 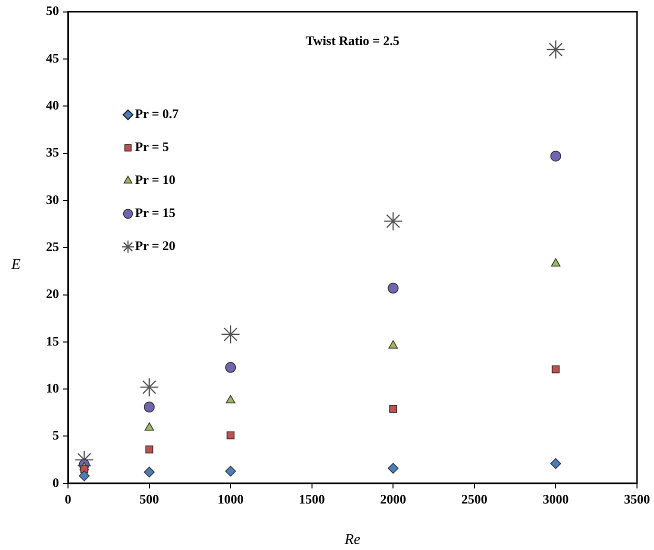 I want to click on x-tick-label: 500, so click(x=150, y=499).